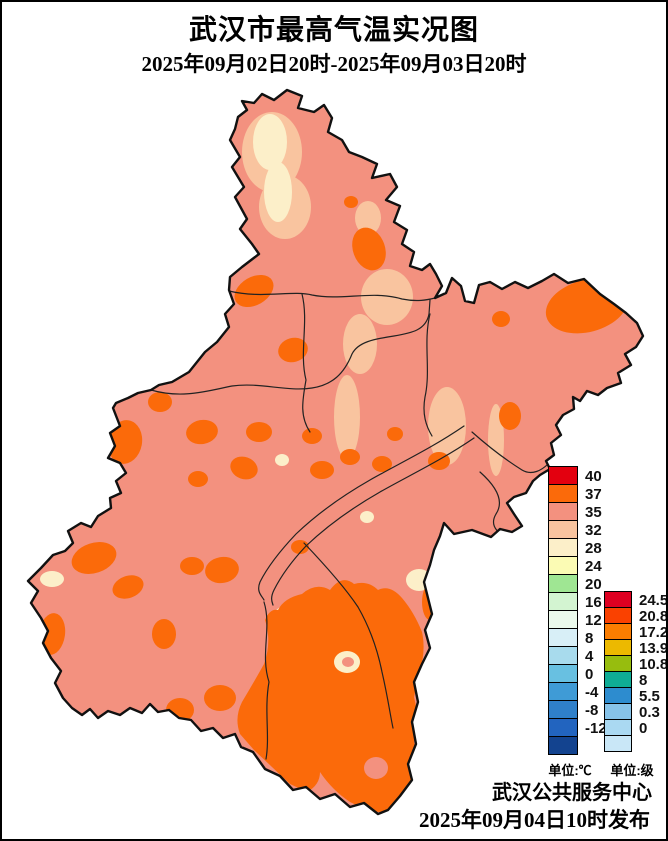 The width and height of the screenshot is (668, 841). Describe the element at coordinates (593, 620) in the screenshot. I see `legend-label: 12` at that location.